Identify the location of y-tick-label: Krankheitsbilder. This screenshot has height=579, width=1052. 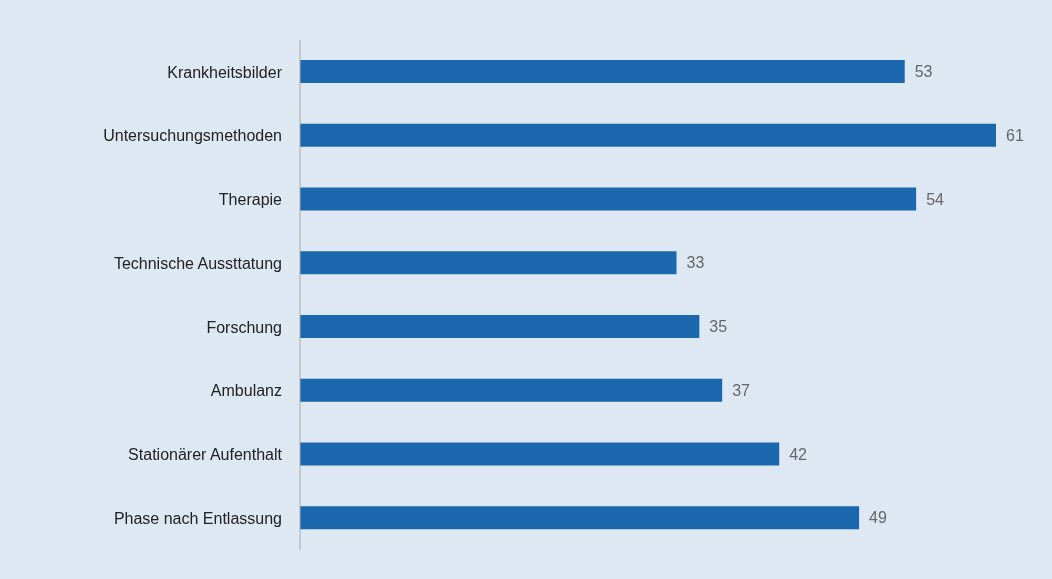
(225, 72).